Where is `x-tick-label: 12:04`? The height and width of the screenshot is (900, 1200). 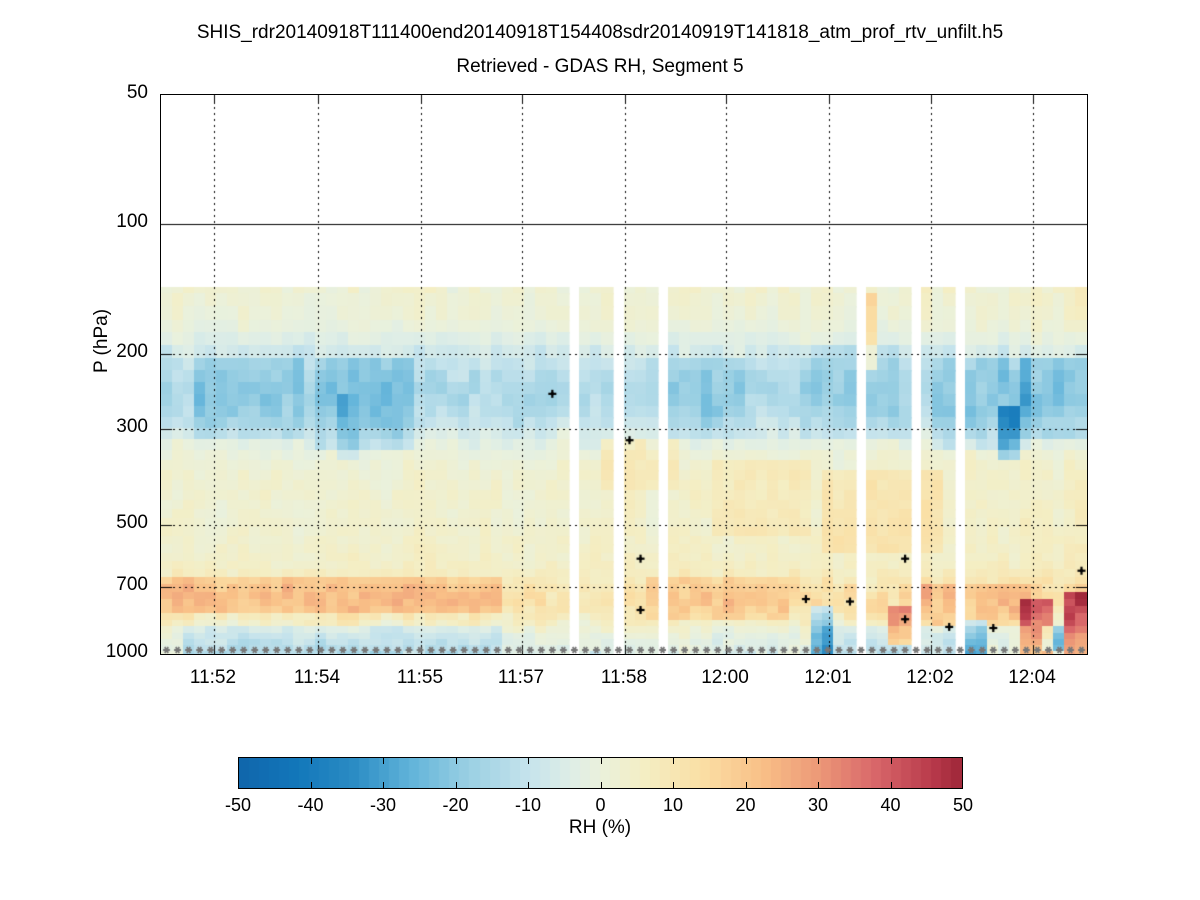 x-tick-label: 12:04 is located at coordinates (1032, 677).